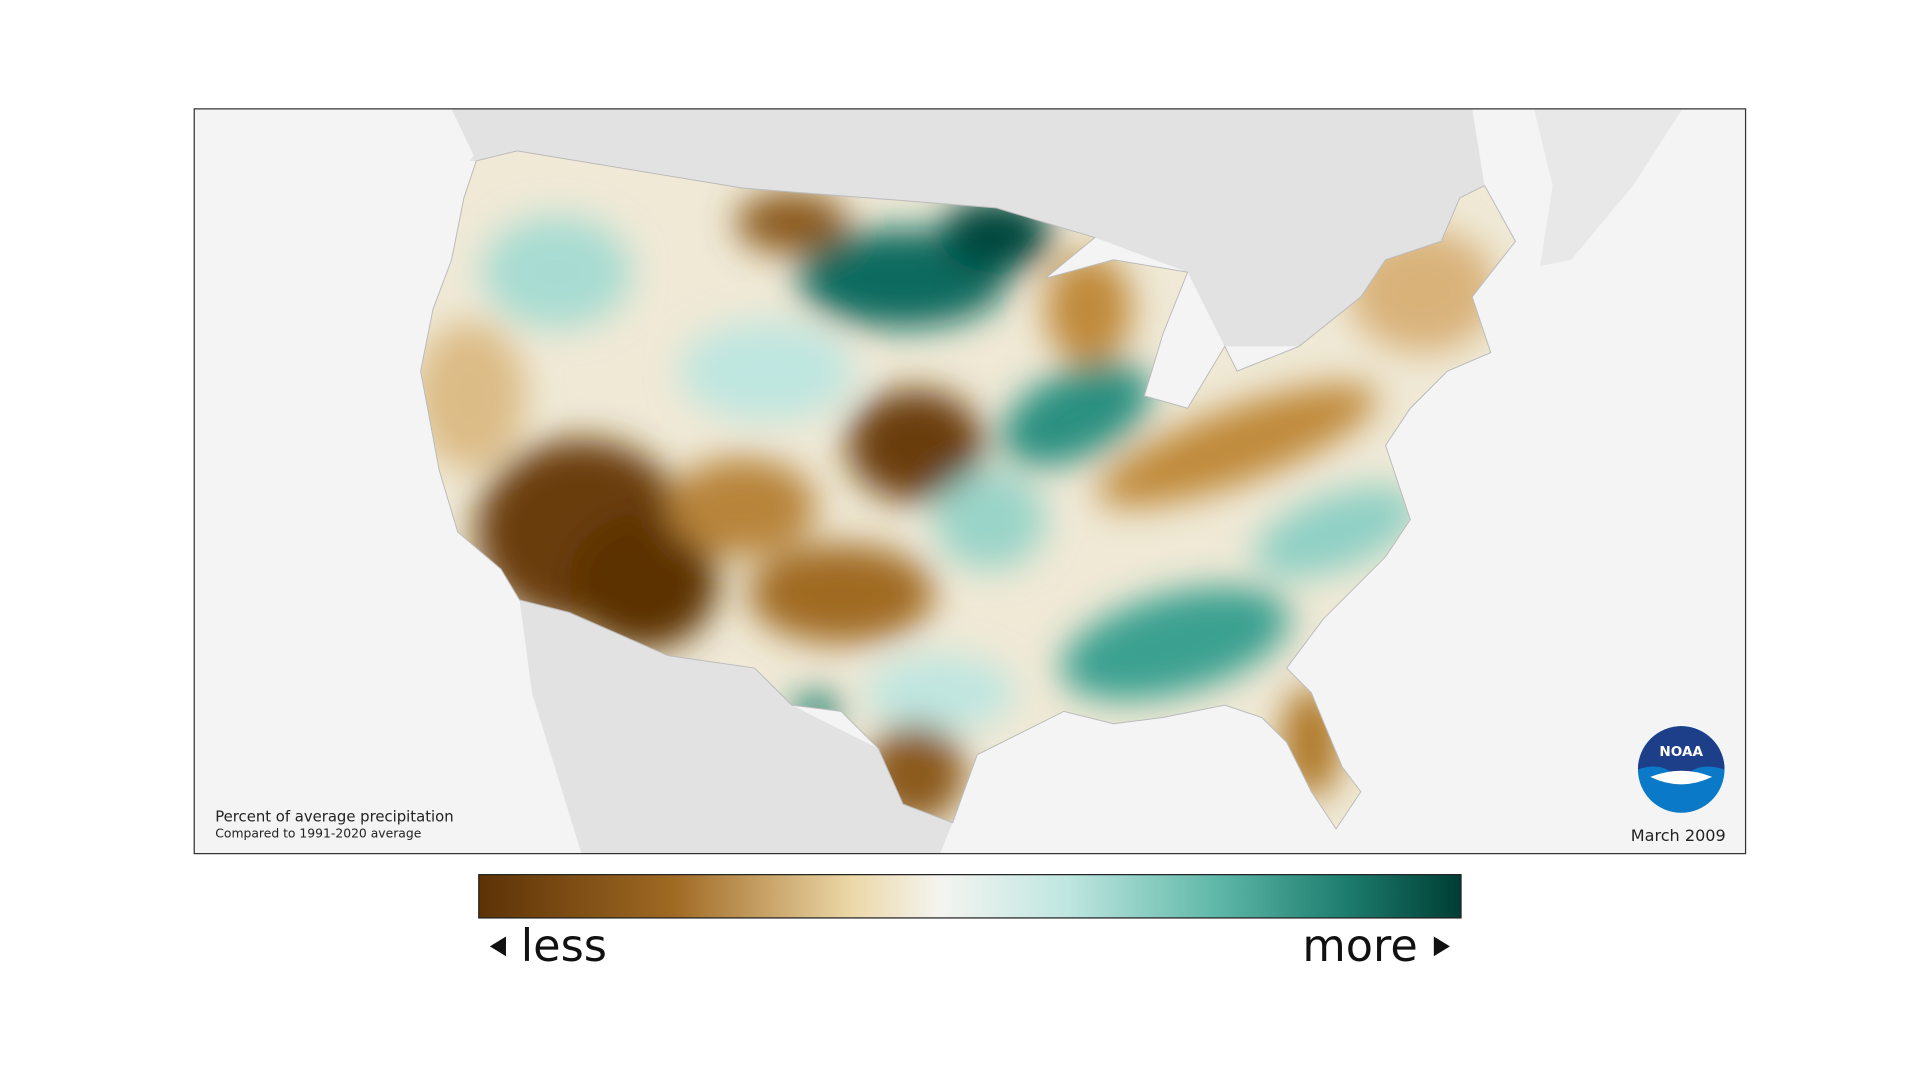  I want to click on noaa-logo: NOAA, so click(1681, 769).